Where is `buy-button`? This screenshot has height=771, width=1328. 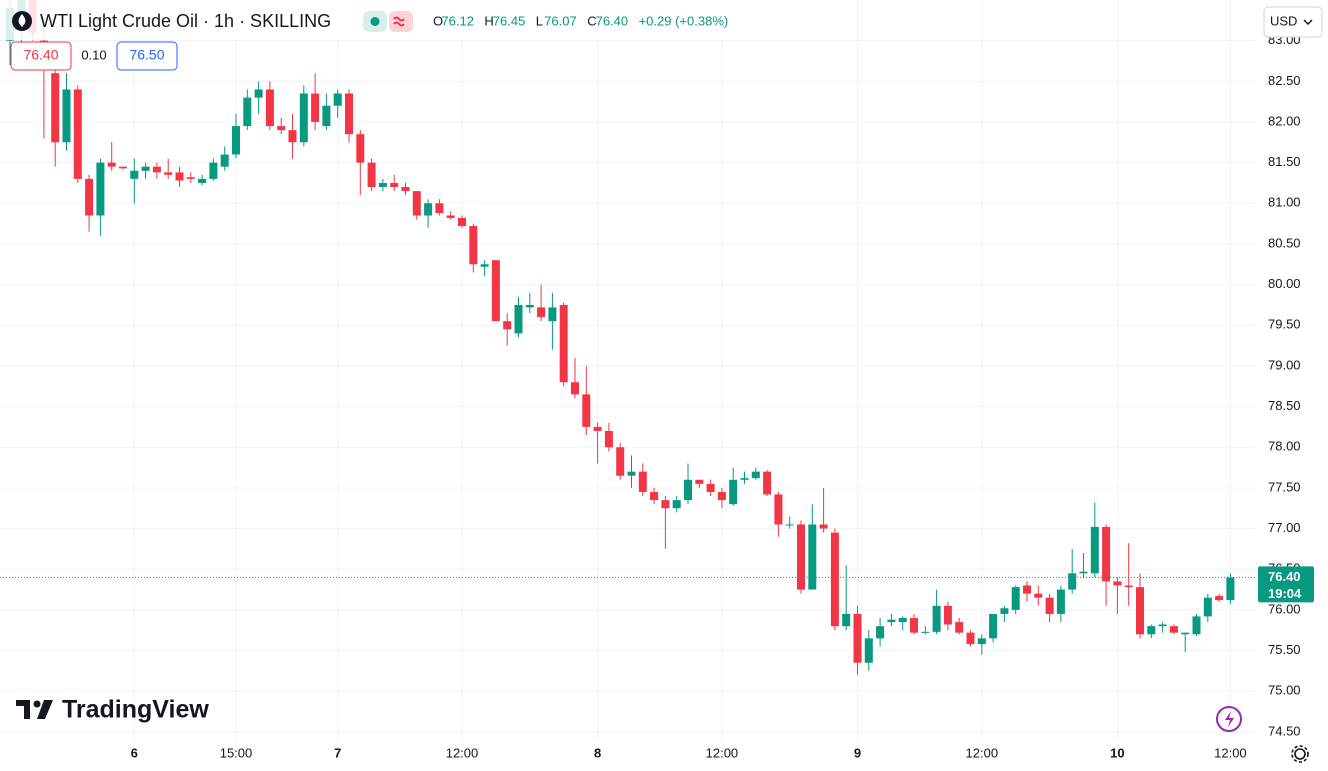
buy-button is located at coordinates (147, 56).